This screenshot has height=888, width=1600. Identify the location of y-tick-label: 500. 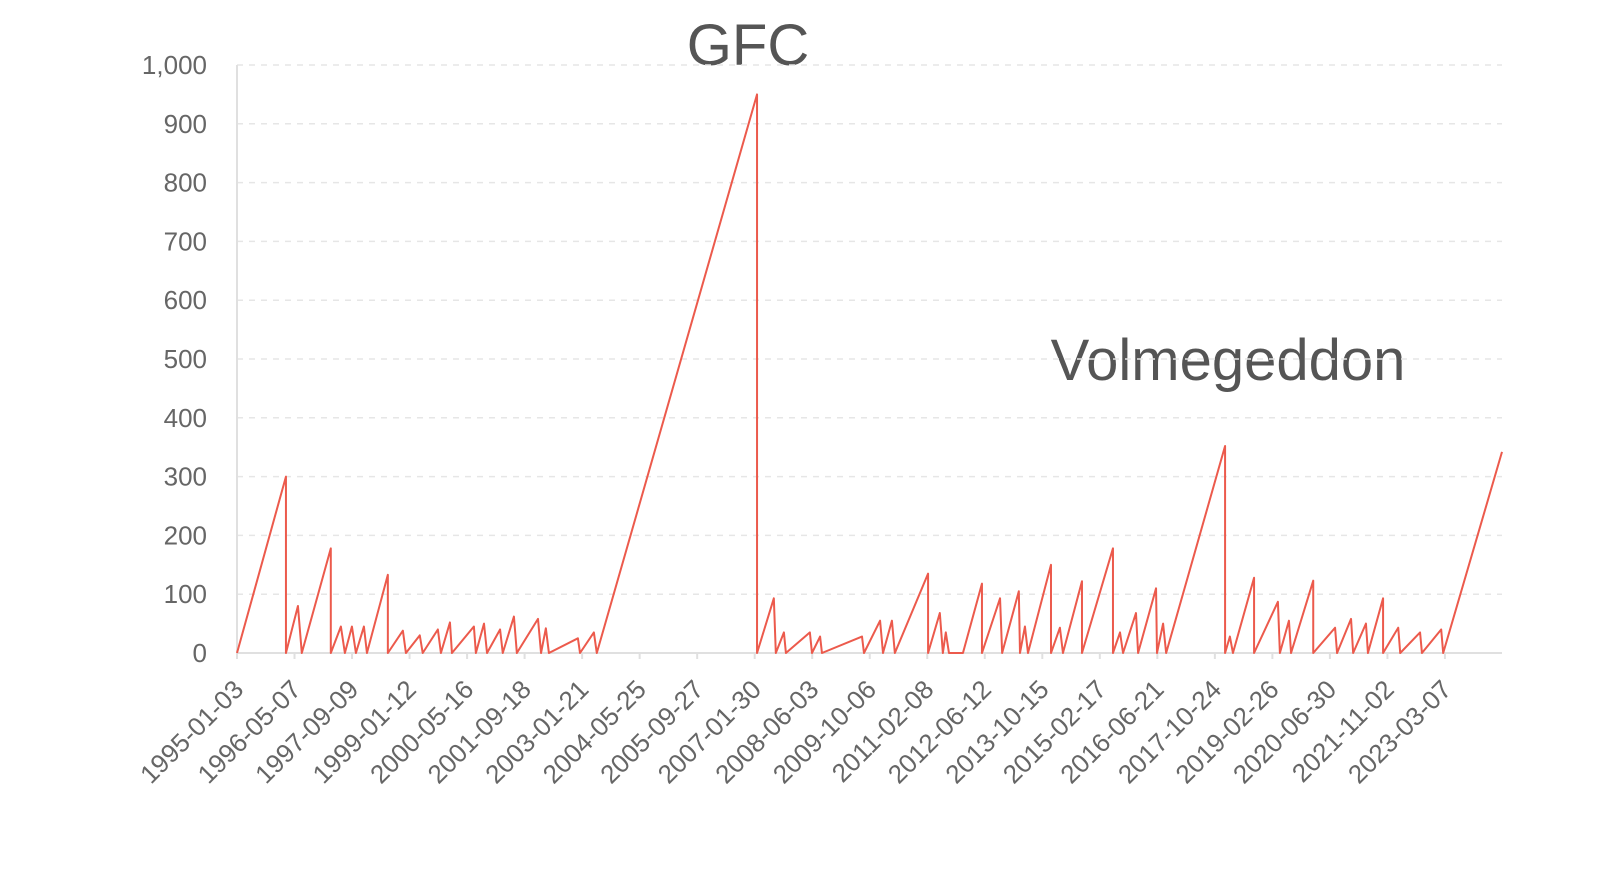
(185, 359).